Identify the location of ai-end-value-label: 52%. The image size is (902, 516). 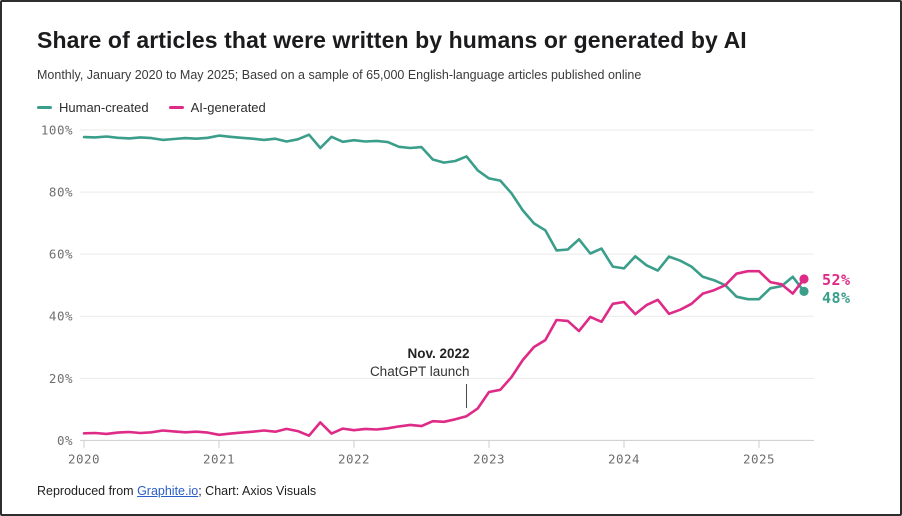
(836, 280).